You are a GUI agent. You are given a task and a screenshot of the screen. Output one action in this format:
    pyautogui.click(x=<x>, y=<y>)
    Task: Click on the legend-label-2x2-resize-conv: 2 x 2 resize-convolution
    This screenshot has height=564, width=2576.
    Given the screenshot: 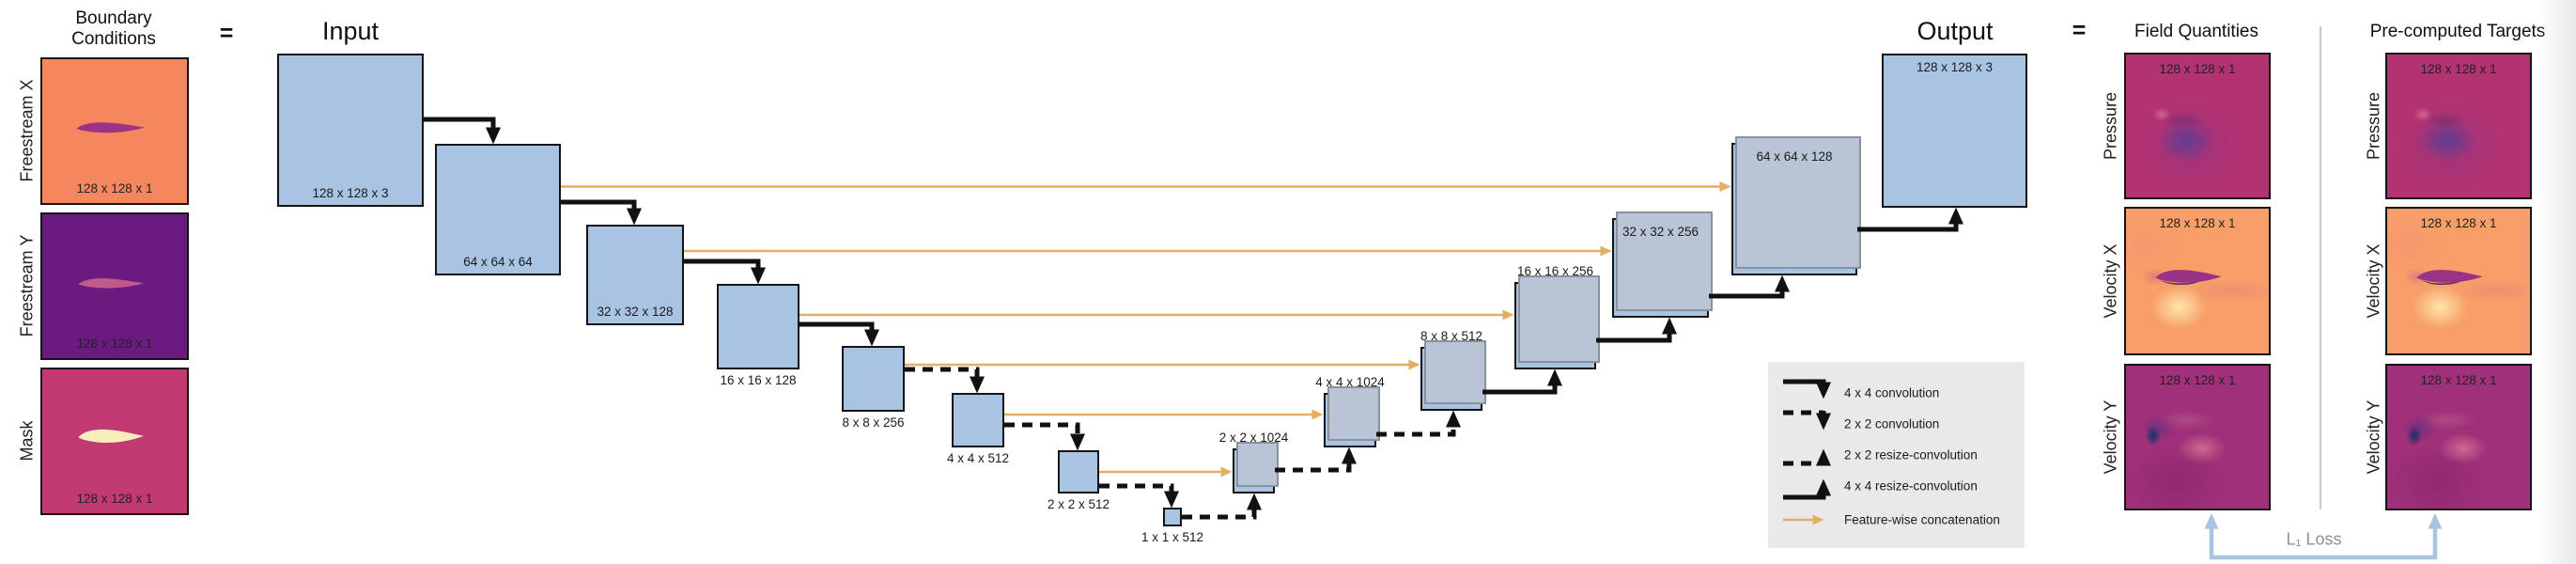 What is the action you would take?
    pyautogui.click(x=1911, y=454)
    